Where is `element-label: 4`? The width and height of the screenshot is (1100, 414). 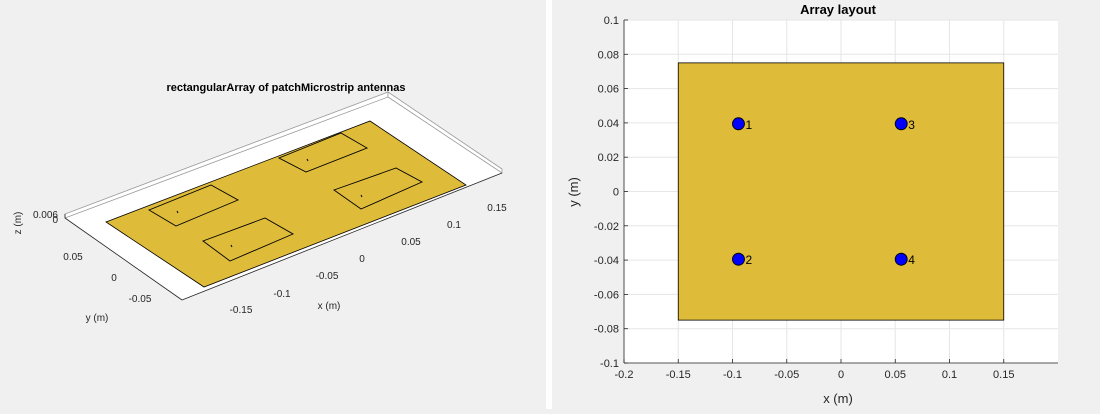
element-label: 4 is located at coordinates (911, 260).